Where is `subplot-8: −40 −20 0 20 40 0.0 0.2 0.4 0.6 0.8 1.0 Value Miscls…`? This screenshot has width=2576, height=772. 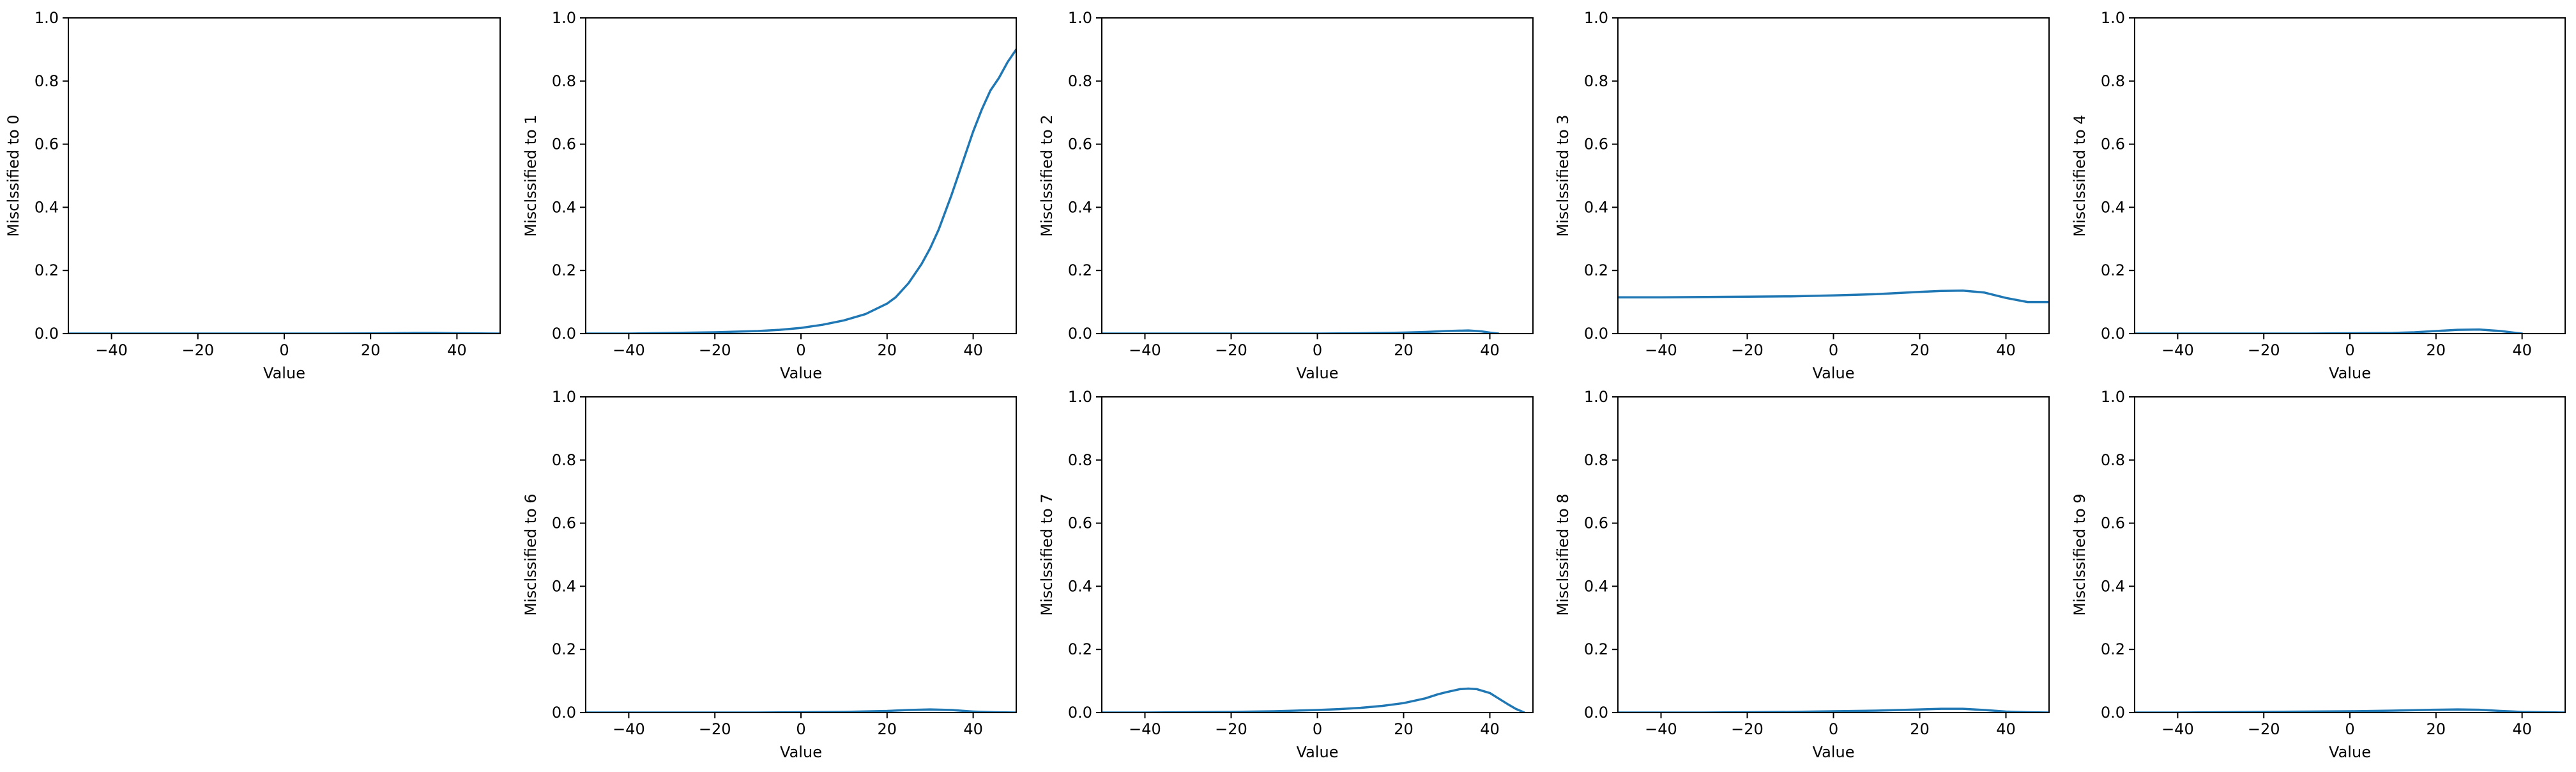
subplot-8: −40 −20 0 20 40 0.0 0.2 0.4 0.6 0.8 1.0 Value Miscls… is located at coordinates (2318, 575).